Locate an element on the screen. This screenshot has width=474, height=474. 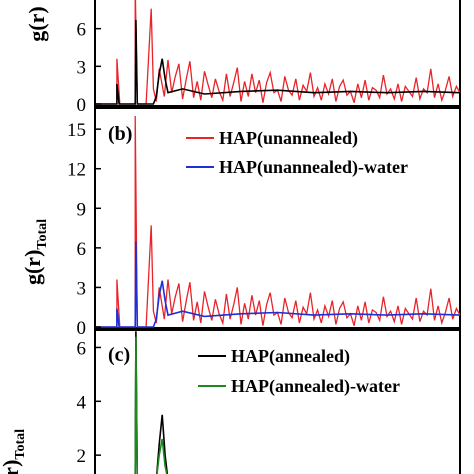
panel-b-ylabel-sub: Total is located at coordinates (42, 234).